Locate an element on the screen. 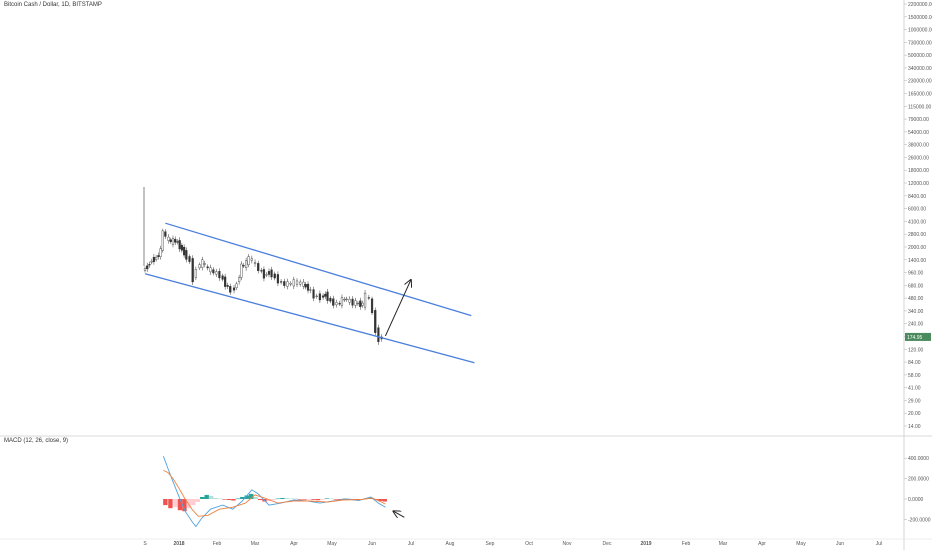  macd-line is located at coordinates (274, 492).